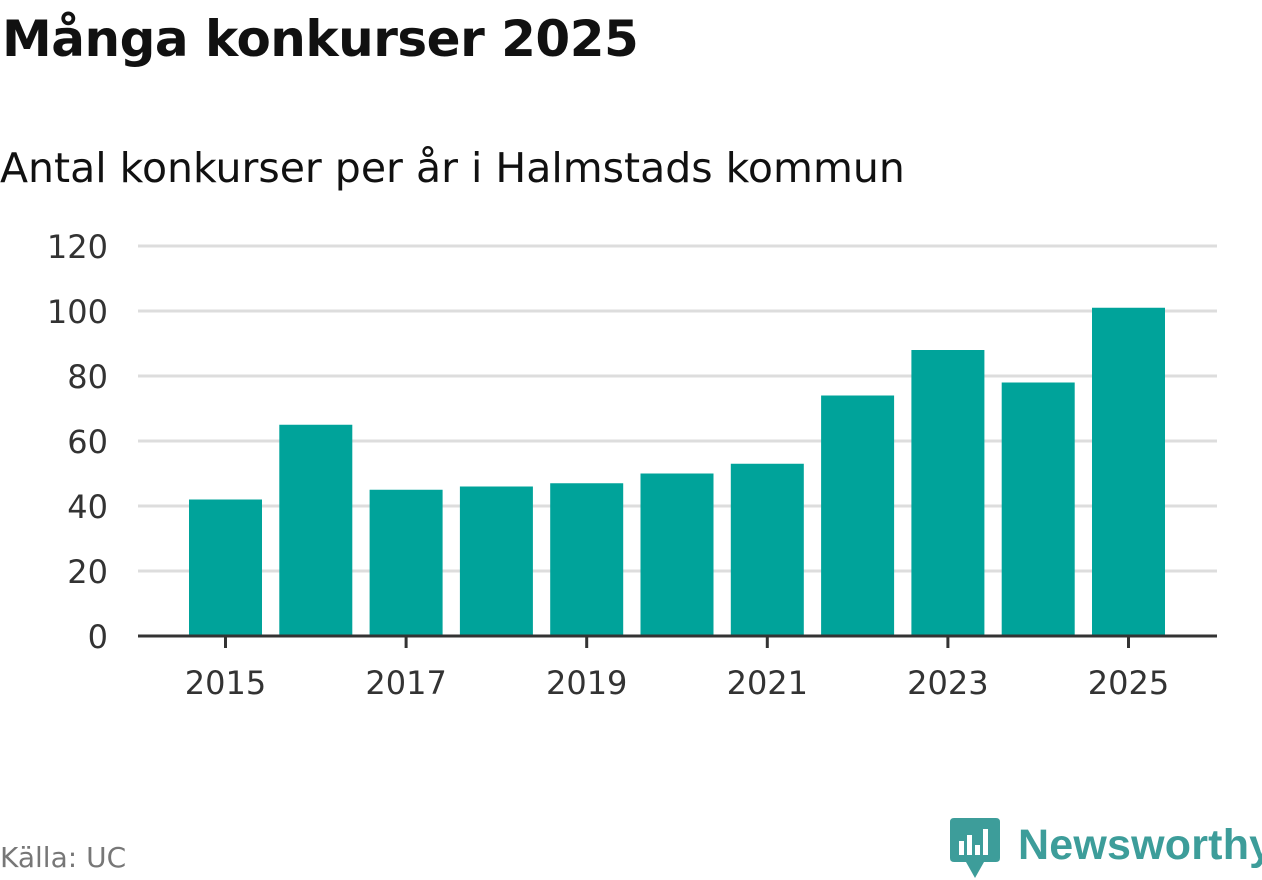  What do you see at coordinates (405, 683) in the screenshot?
I see `x-tick-label: 2017` at bounding box center [405, 683].